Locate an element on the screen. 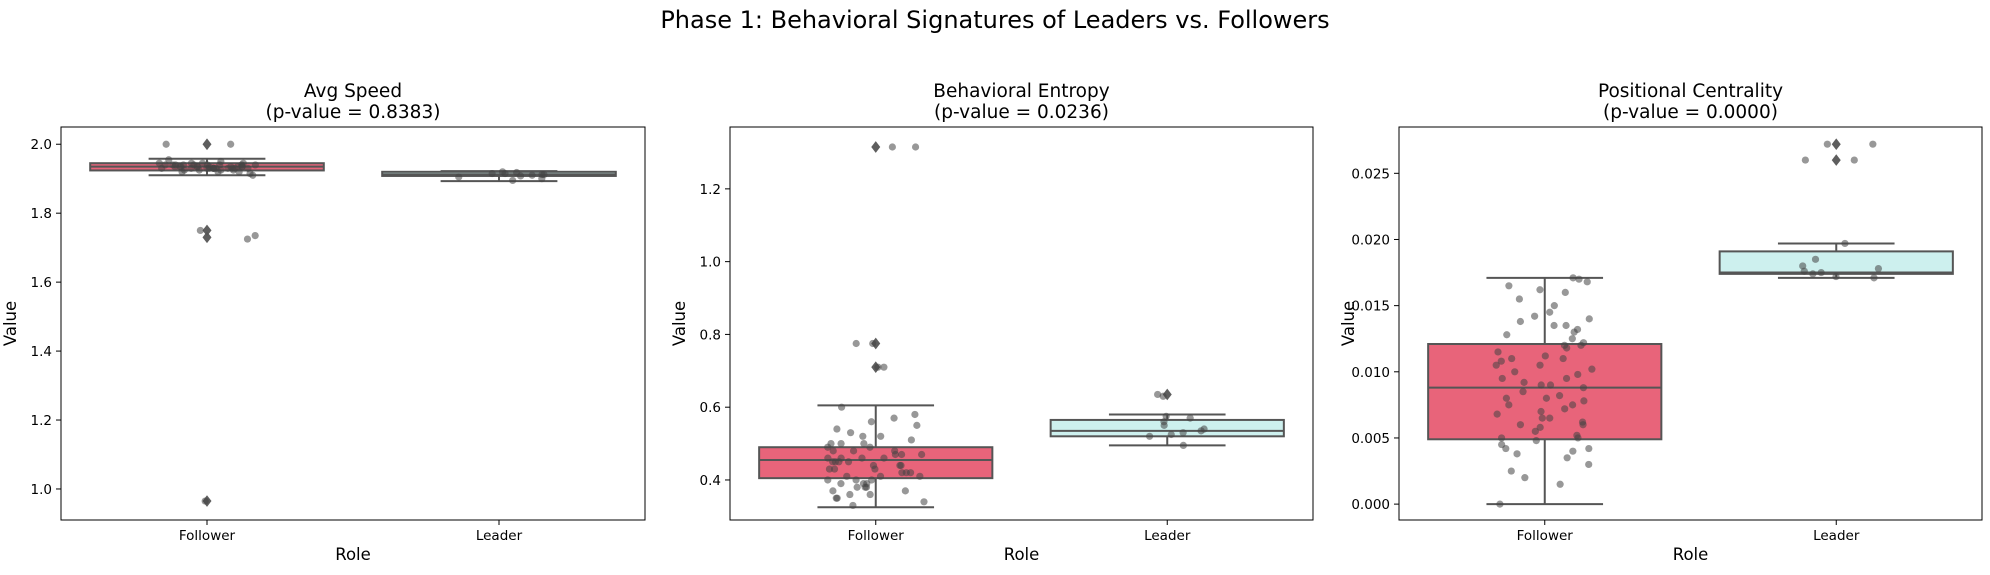  x-tick-label: Follower is located at coordinates (876, 536).